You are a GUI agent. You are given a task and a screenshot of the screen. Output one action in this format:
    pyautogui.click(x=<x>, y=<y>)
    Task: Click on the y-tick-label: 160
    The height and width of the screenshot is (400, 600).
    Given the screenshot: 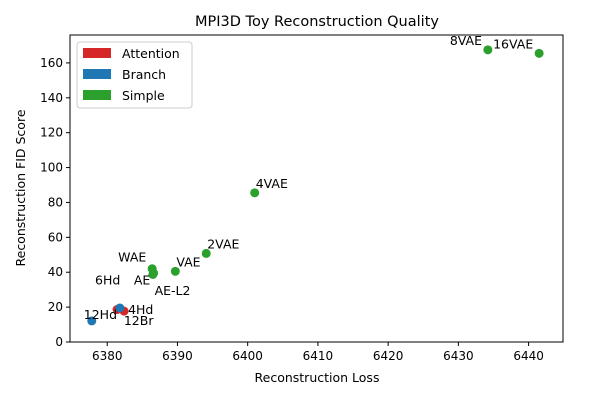 What is the action you would take?
    pyautogui.click(x=51, y=63)
    